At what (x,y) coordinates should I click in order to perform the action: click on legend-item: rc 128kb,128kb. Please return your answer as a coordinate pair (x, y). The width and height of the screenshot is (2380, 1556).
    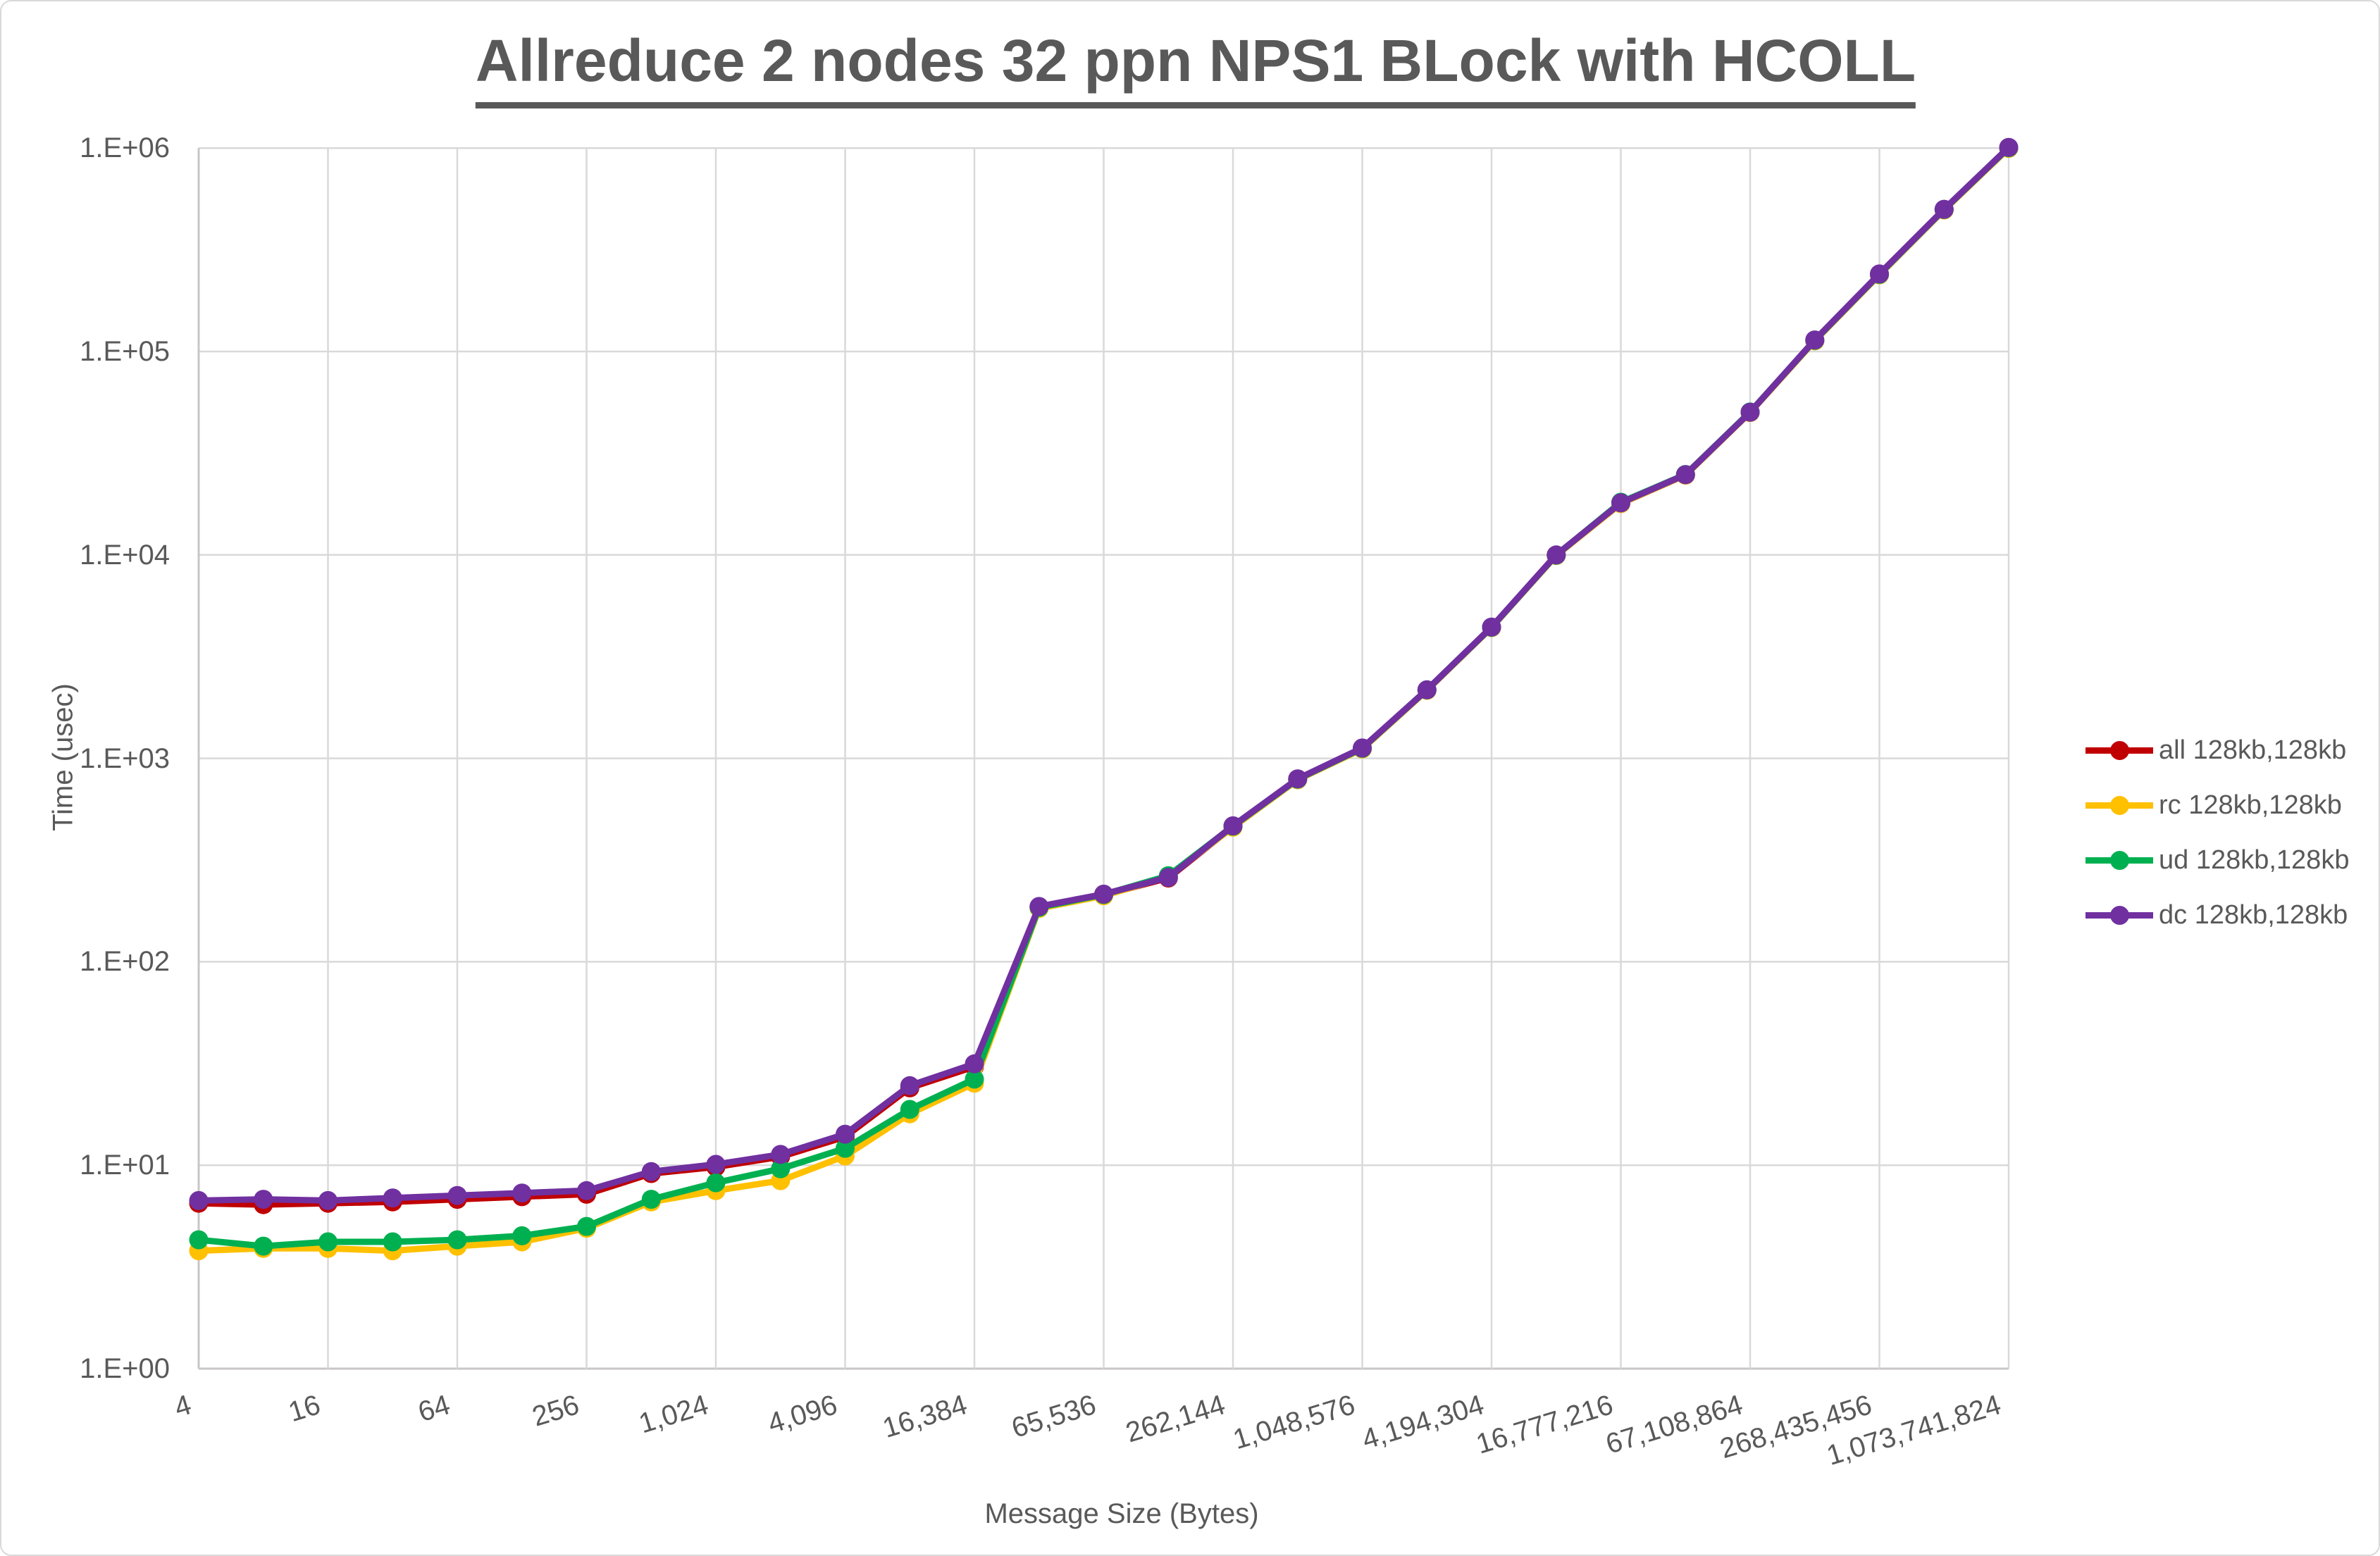
    Looking at the image, I should click on (2213, 805).